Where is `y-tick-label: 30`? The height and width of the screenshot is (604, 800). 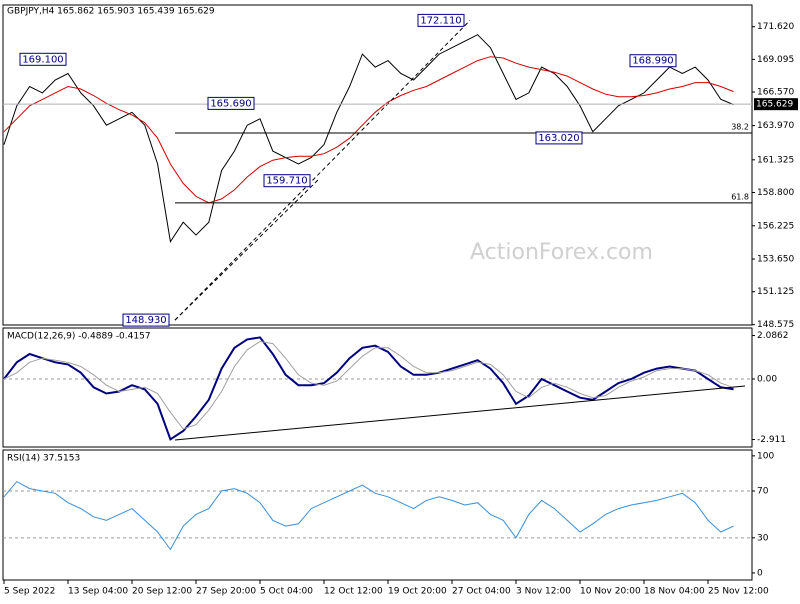
y-tick-label: 30 is located at coordinates (763, 538).